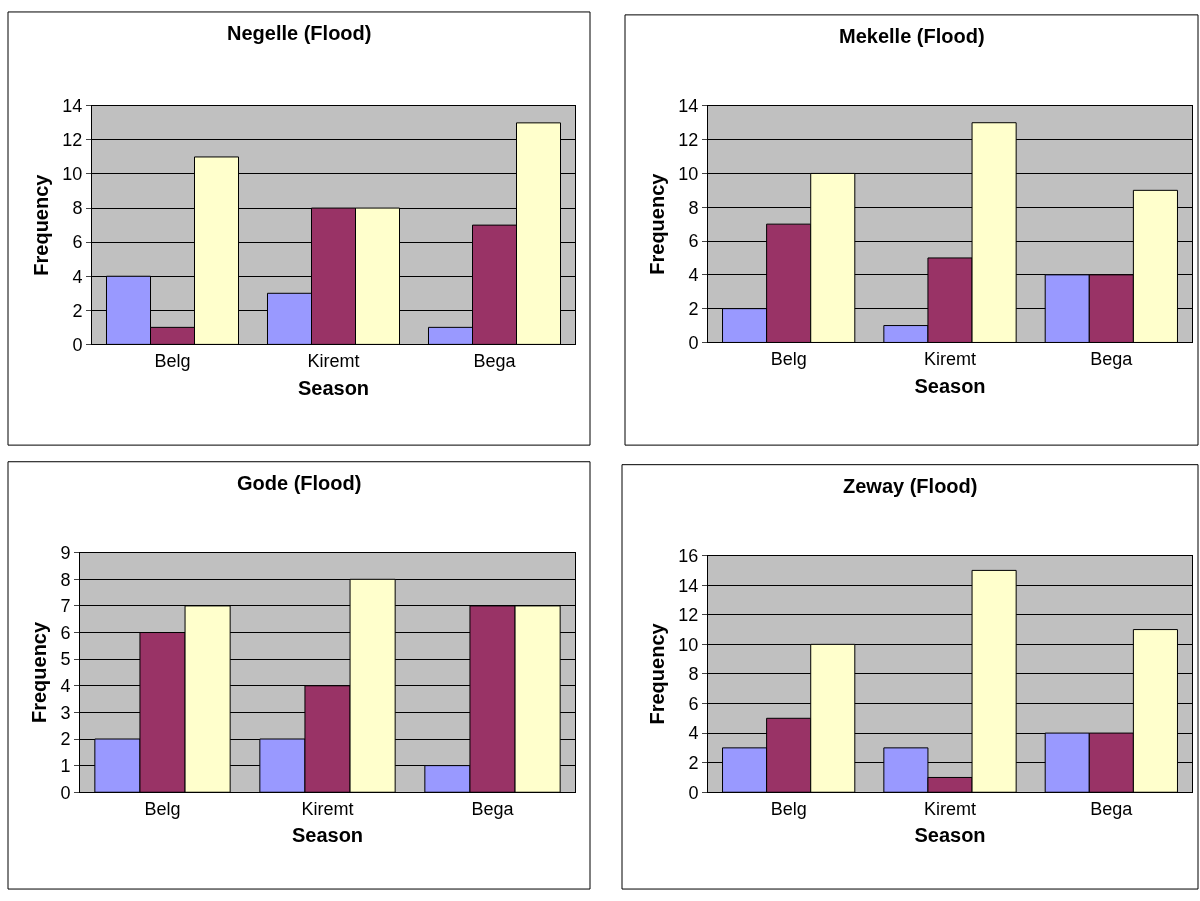 Image resolution: width=1200 pixels, height=901 pixels. Describe the element at coordinates (688, 555) in the screenshot. I see `y-tick-label: 16` at that location.